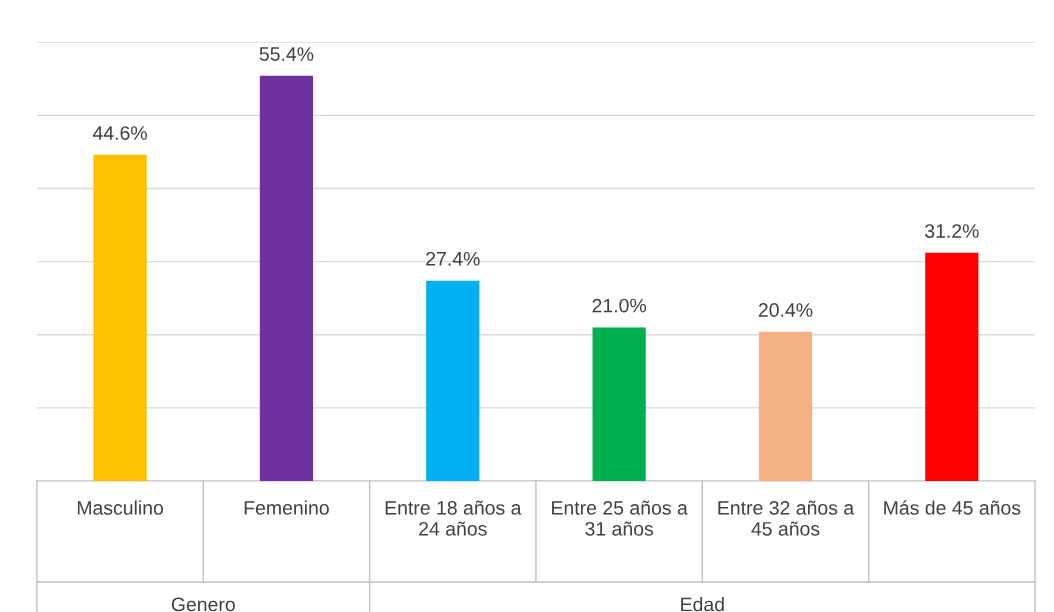  I want to click on data-label: 20.4%, so click(785, 310).